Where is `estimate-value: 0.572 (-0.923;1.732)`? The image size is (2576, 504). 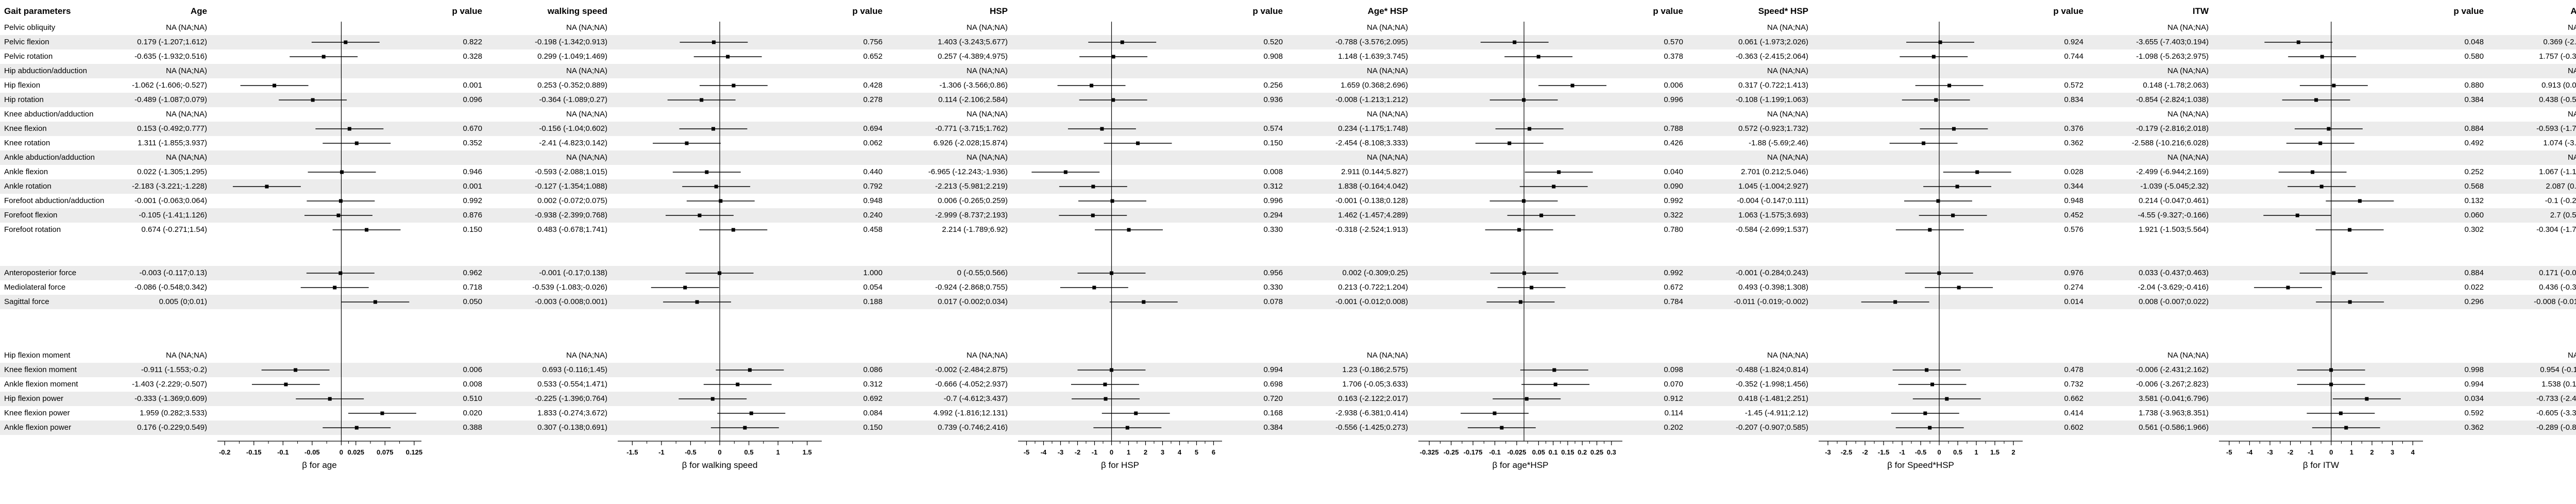 estimate-value: 0.572 (-0.923;1.732) is located at coordinates (1773, 128).